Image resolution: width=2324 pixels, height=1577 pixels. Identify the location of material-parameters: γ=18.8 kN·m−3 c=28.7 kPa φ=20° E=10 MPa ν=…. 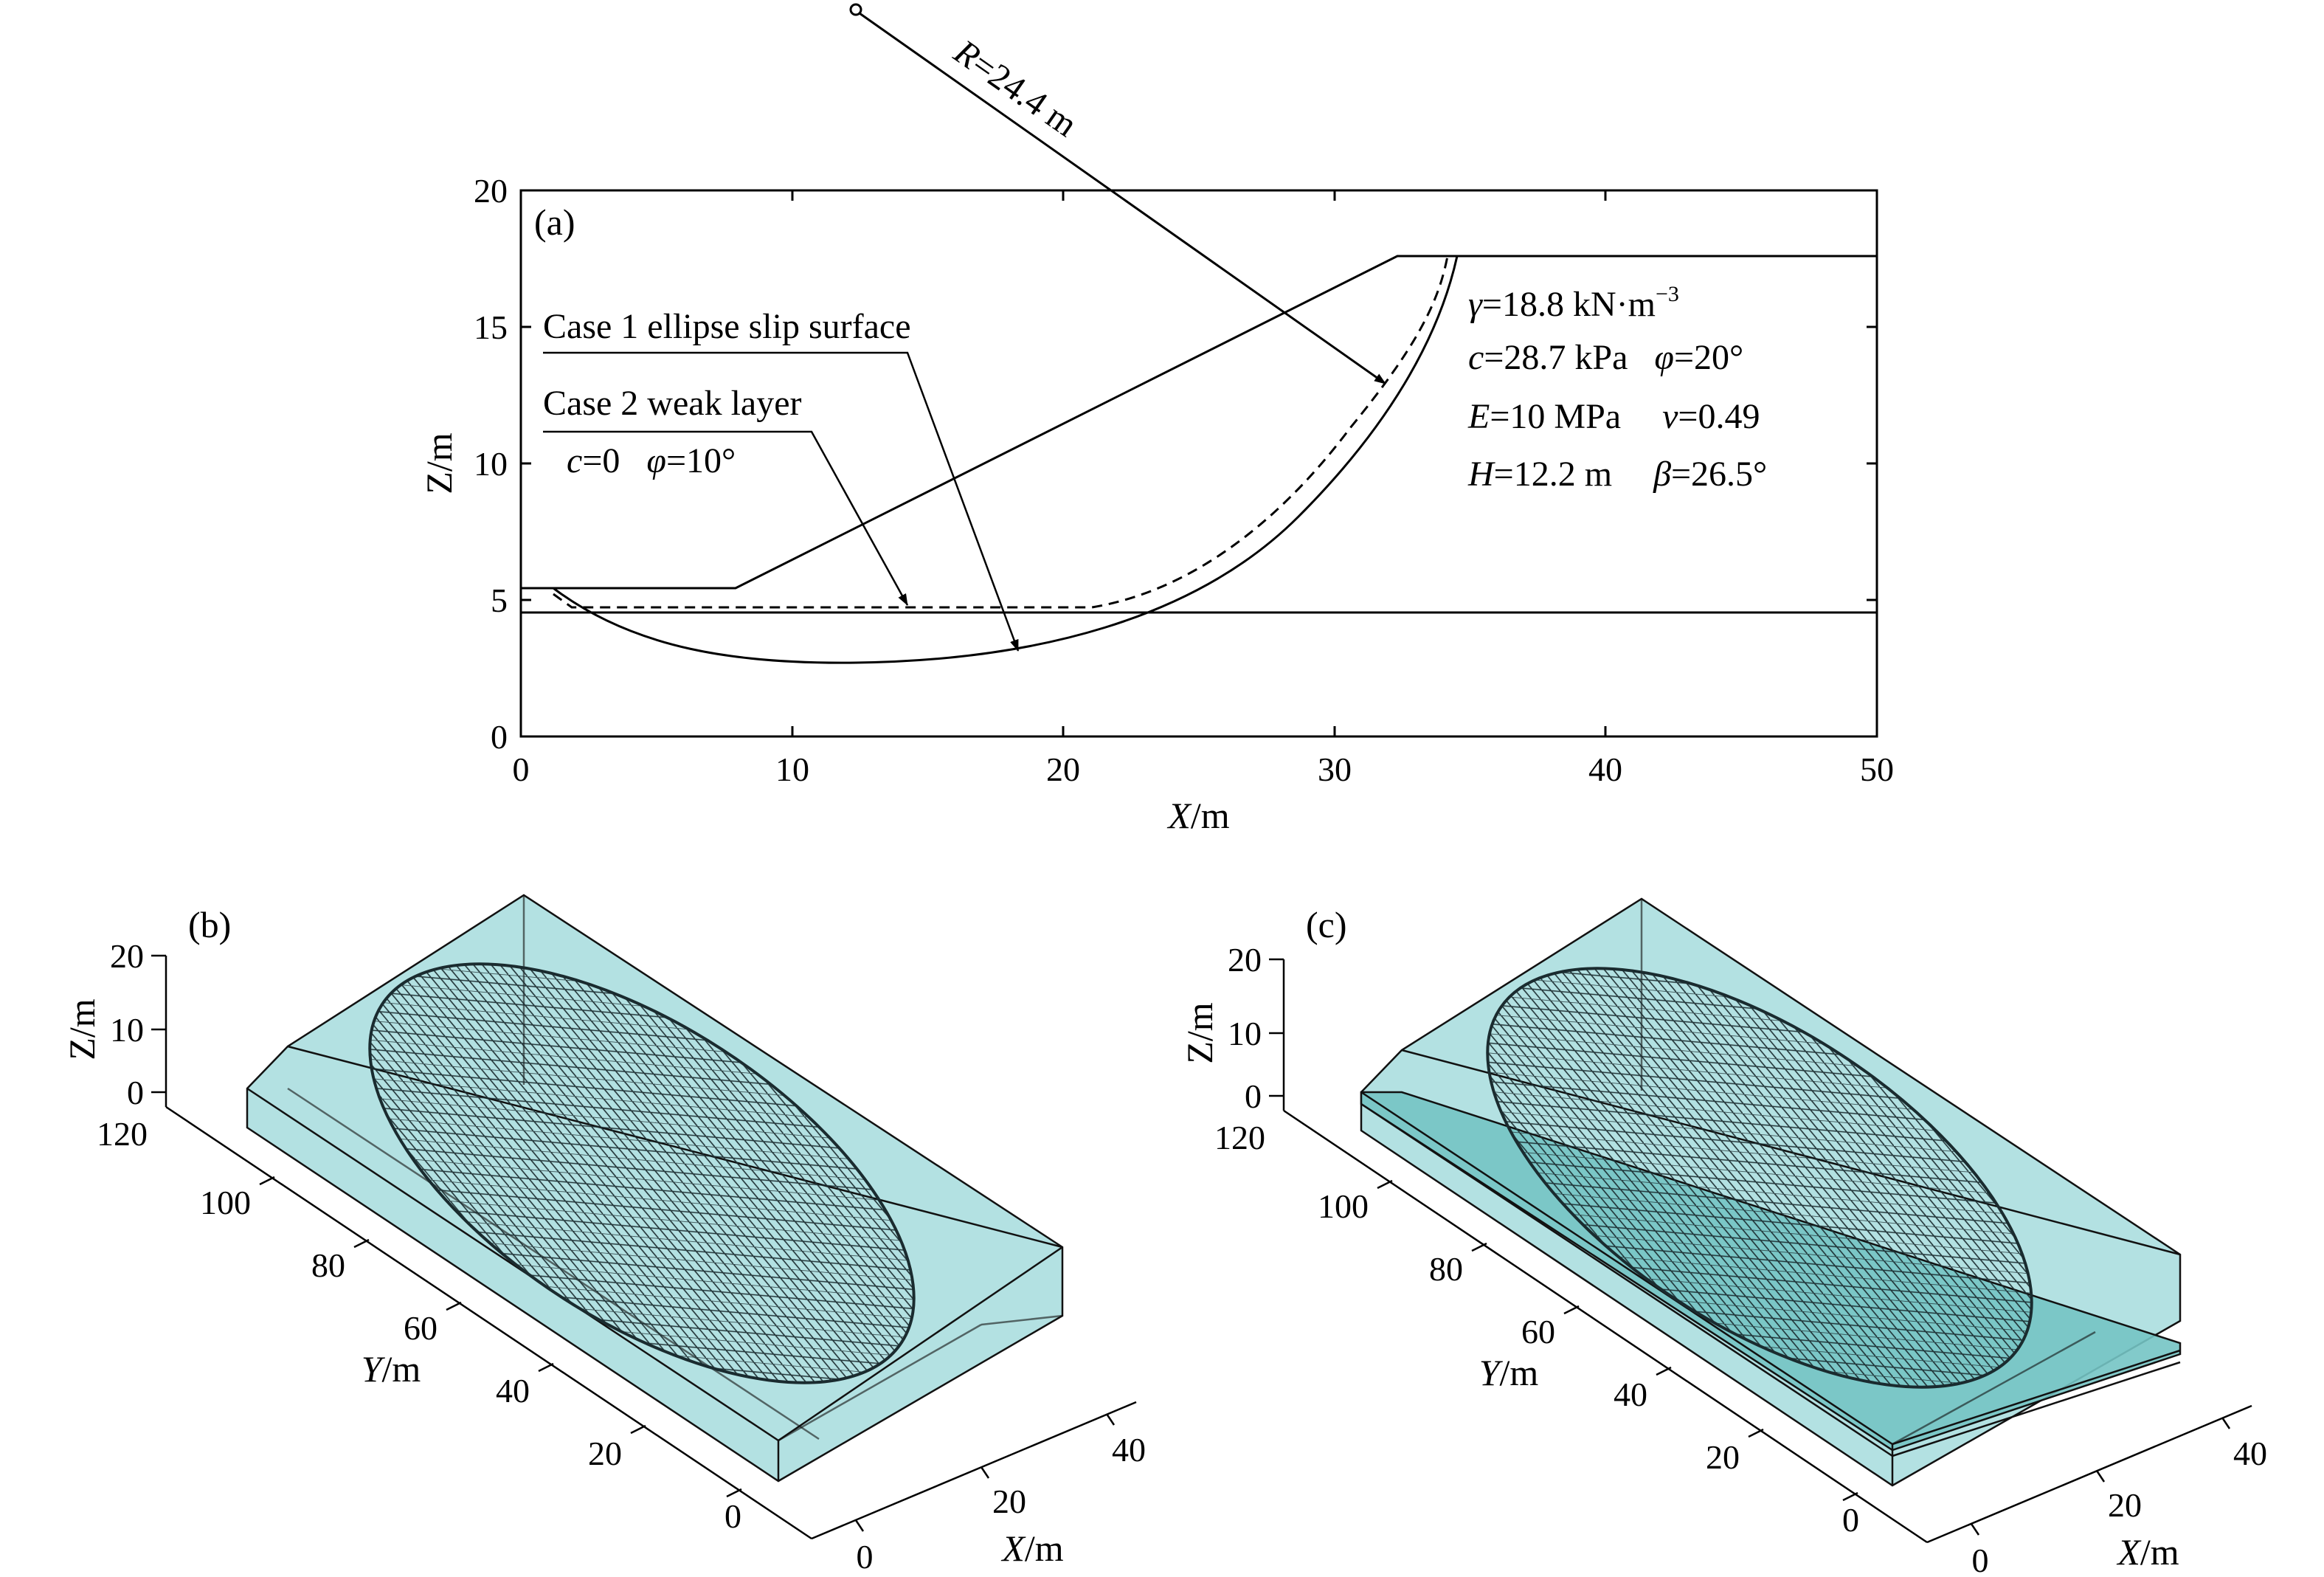
(1617, 388).